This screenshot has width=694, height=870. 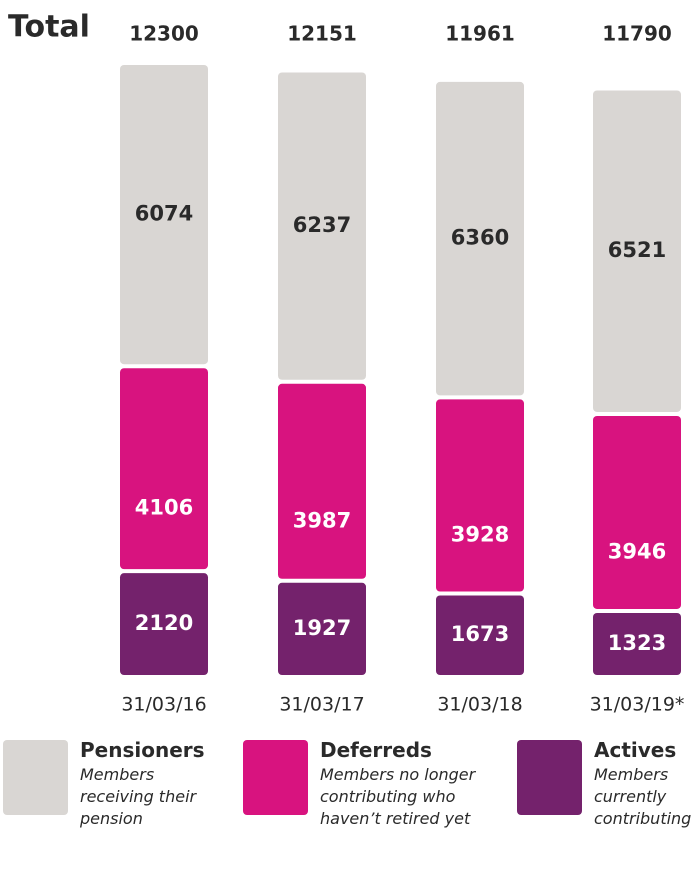 What do you see at coordinates (49, 27) in the screenshot?
I see `chart-title: Total` at bounding box center [49, 27].